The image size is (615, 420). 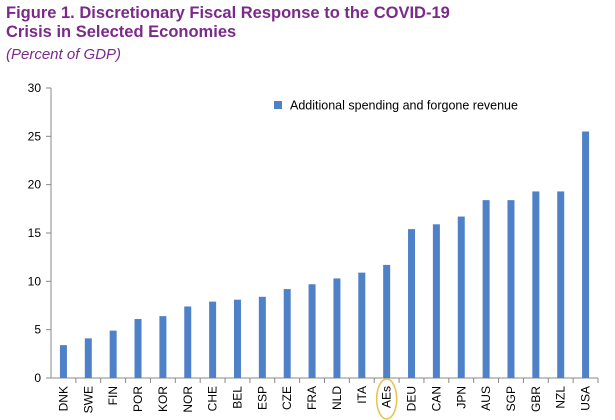 What do you see at coordinates (213, 398) in the screenshot?
I see `x-tick-label: CHE` at bounding box center [213, 398].